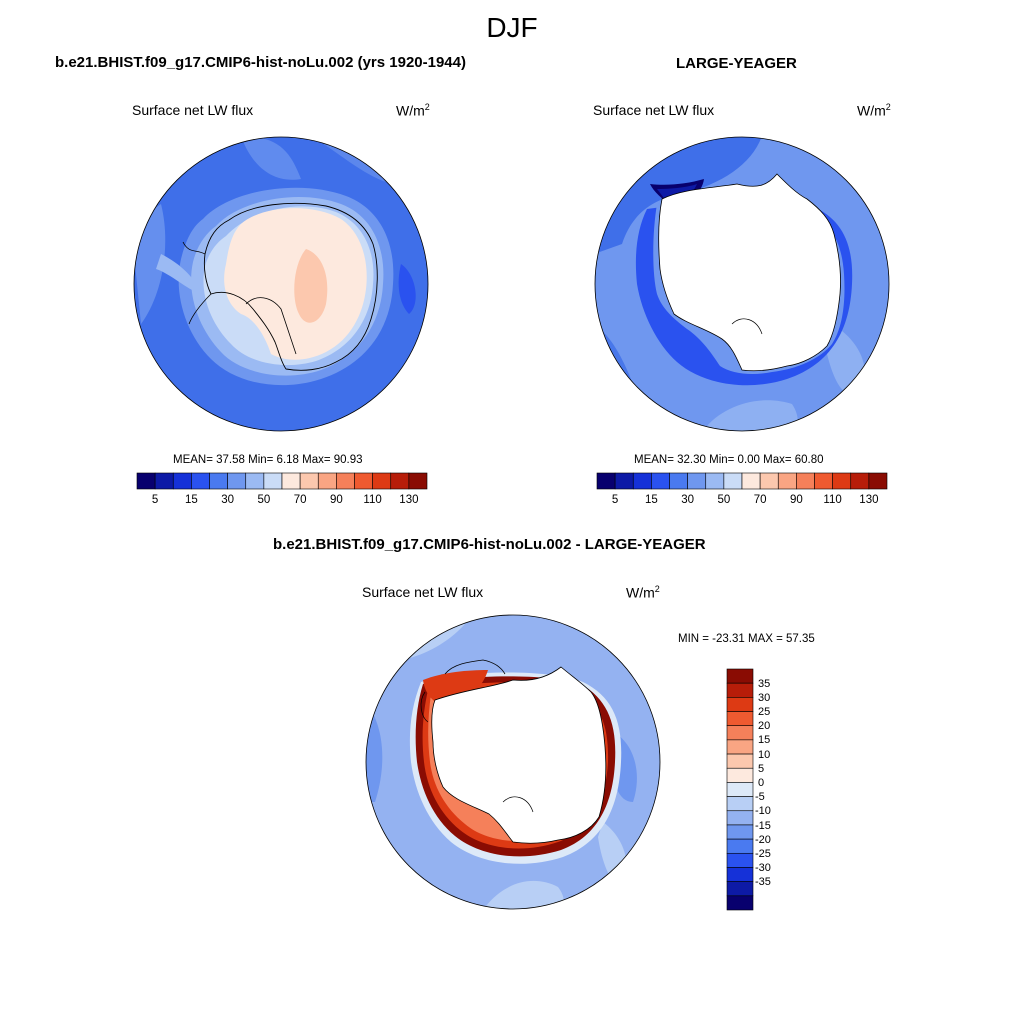 Image resolution: width=1024 pixels, height=1024 pixels. Describe the element at coordinates (760, 797) in the screenshot. I see `diff-cb-label-neg5: -5` at that location.